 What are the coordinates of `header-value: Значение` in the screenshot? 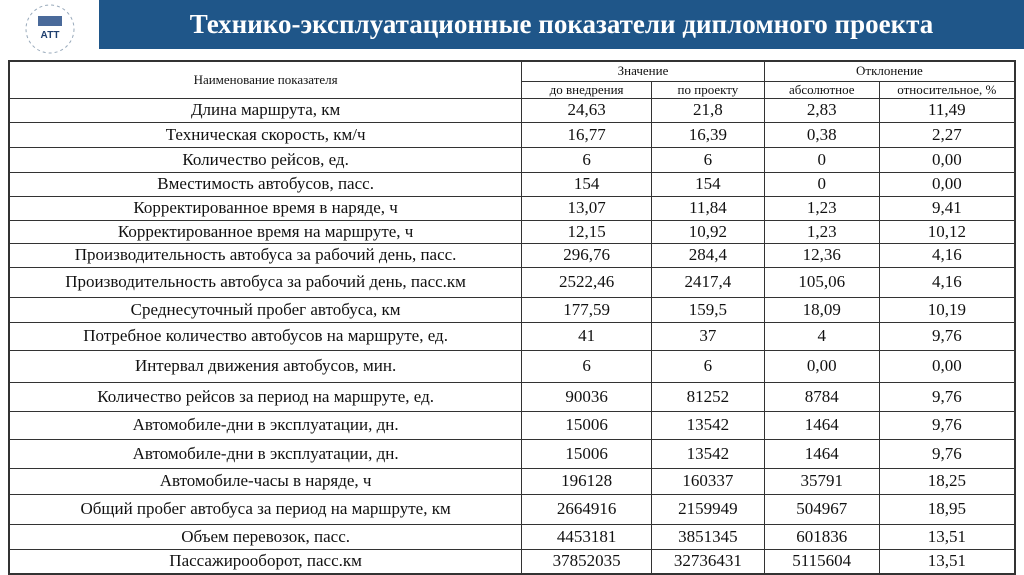 It's located at (643, 71).